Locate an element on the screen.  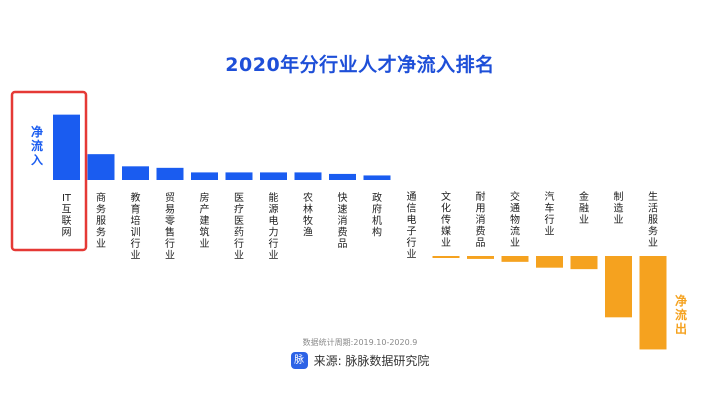
category-label-9: 政府机构 is located at coordinates (377, 215).